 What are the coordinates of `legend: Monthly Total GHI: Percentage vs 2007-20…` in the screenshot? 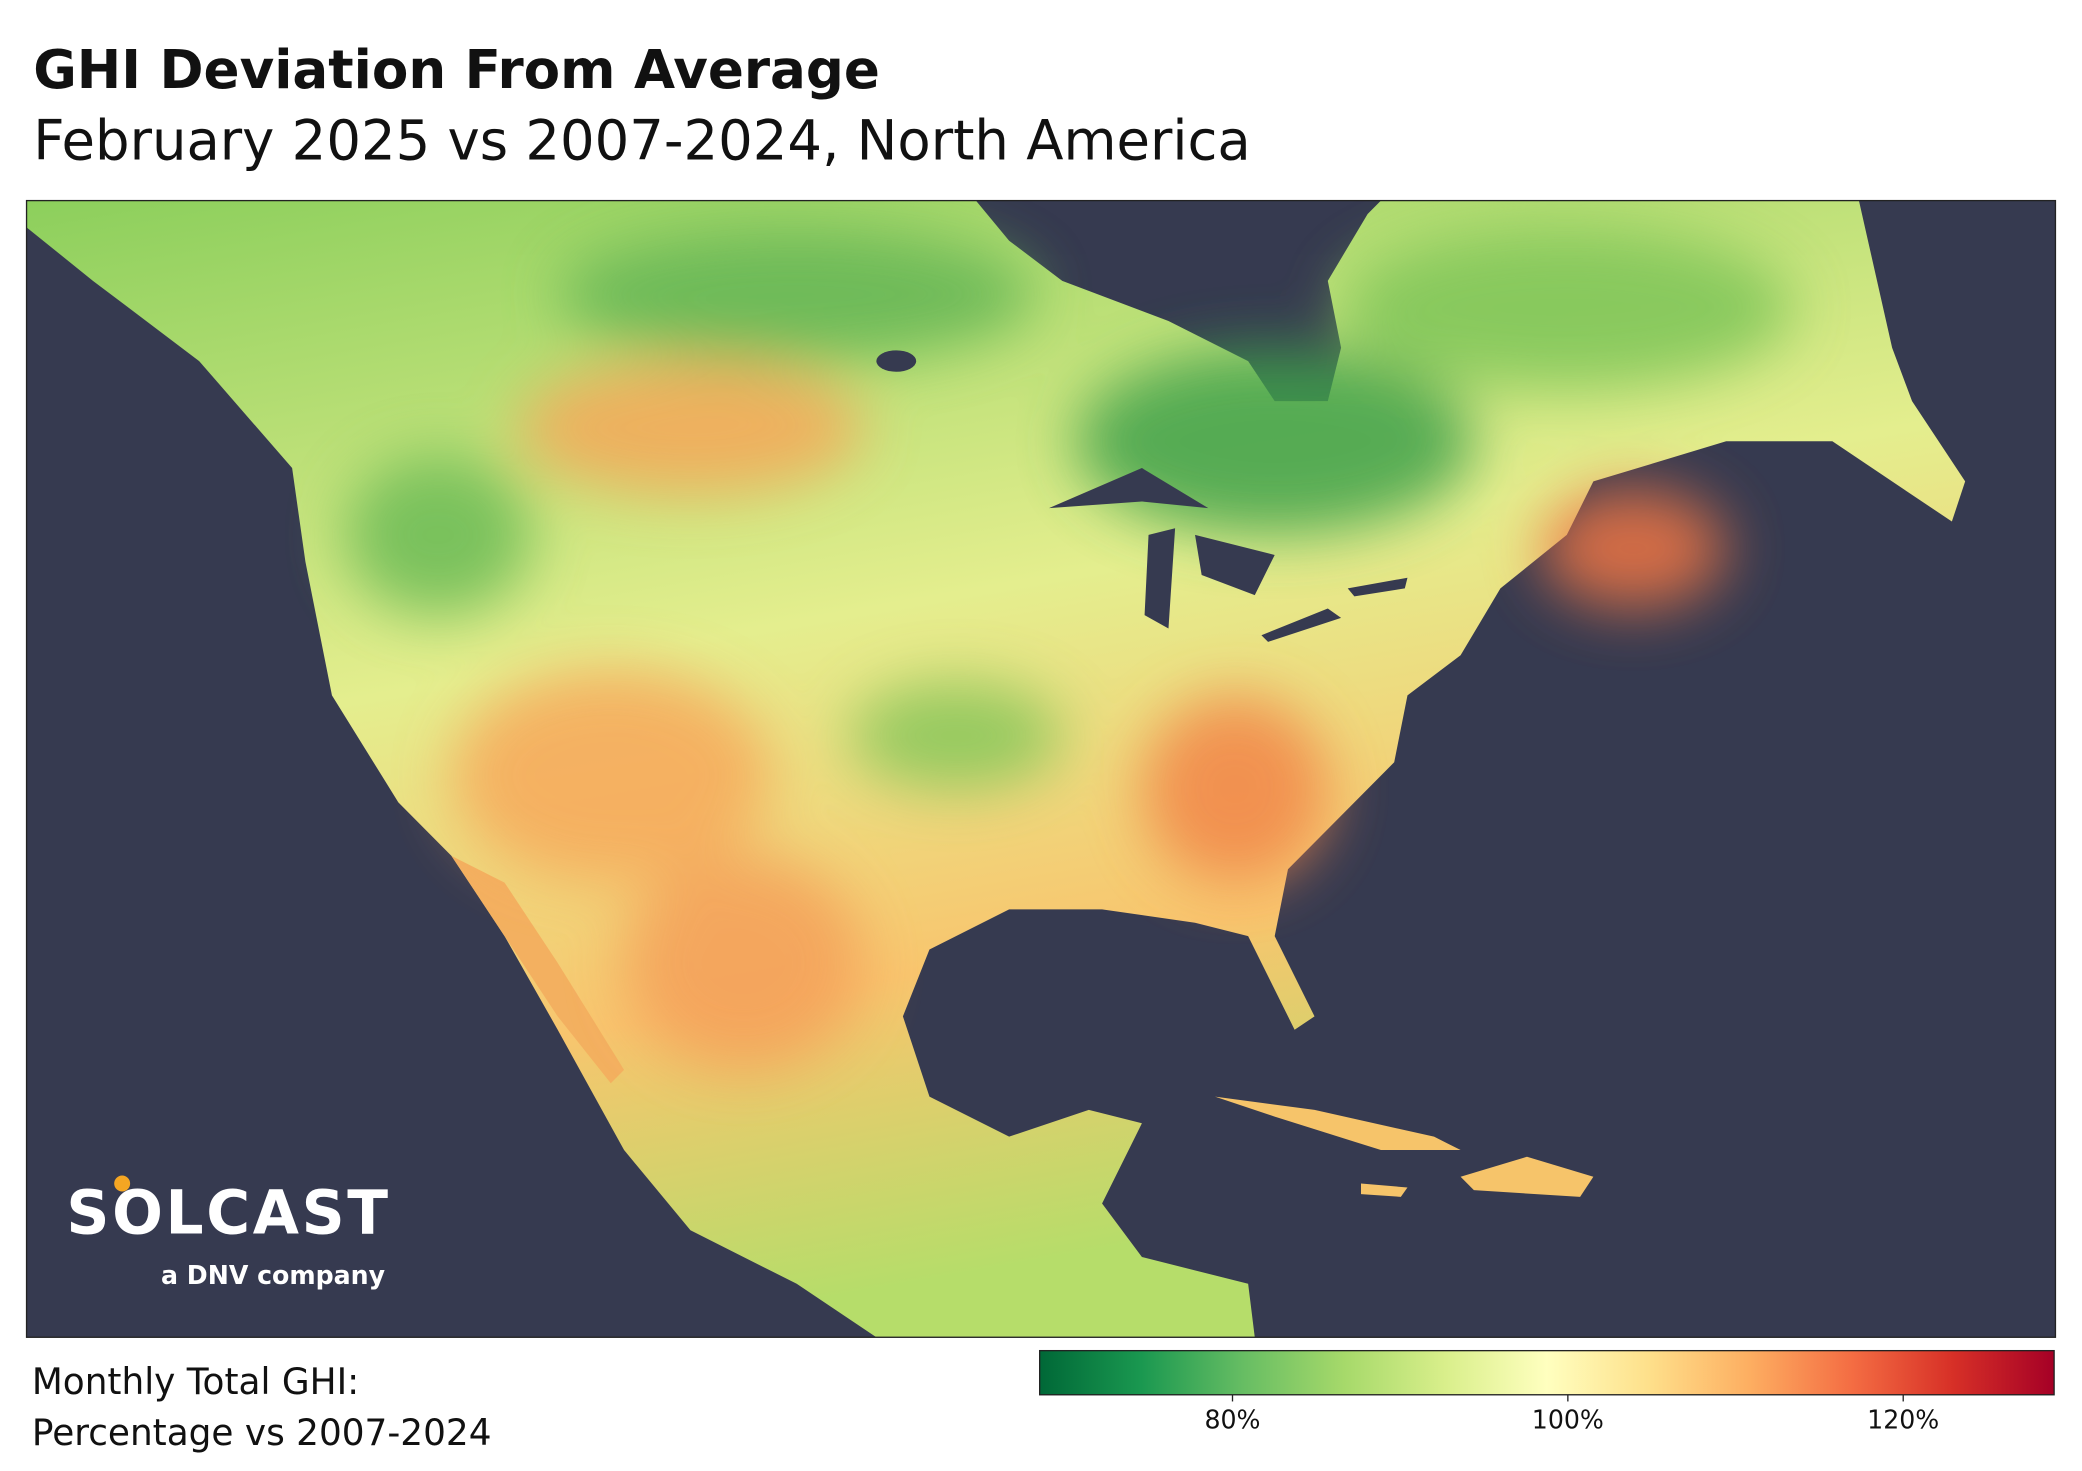 It's located at (1043, 1401).